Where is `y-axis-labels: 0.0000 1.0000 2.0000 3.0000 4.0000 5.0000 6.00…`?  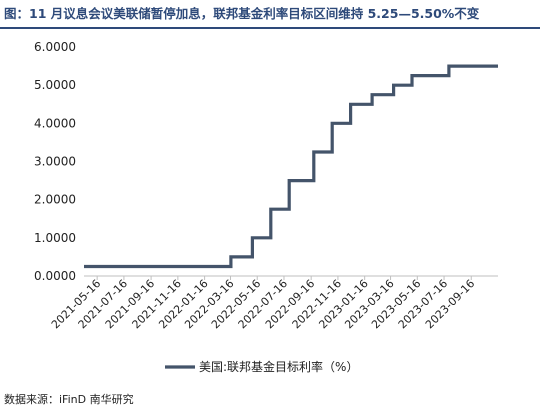 y-axis-labels: 0.0000 1.0000 2.0000 3.0000 4.0000 5.0000 6.00… is located at coordinates (55, 161).